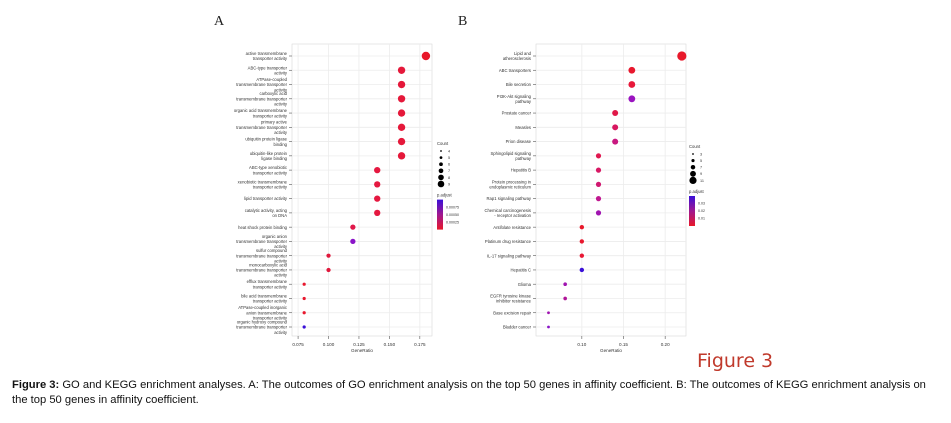  Describe the element at coordinates (445, 195) in the screenshot. I see `color-legend-title: p.adjust` at that location.